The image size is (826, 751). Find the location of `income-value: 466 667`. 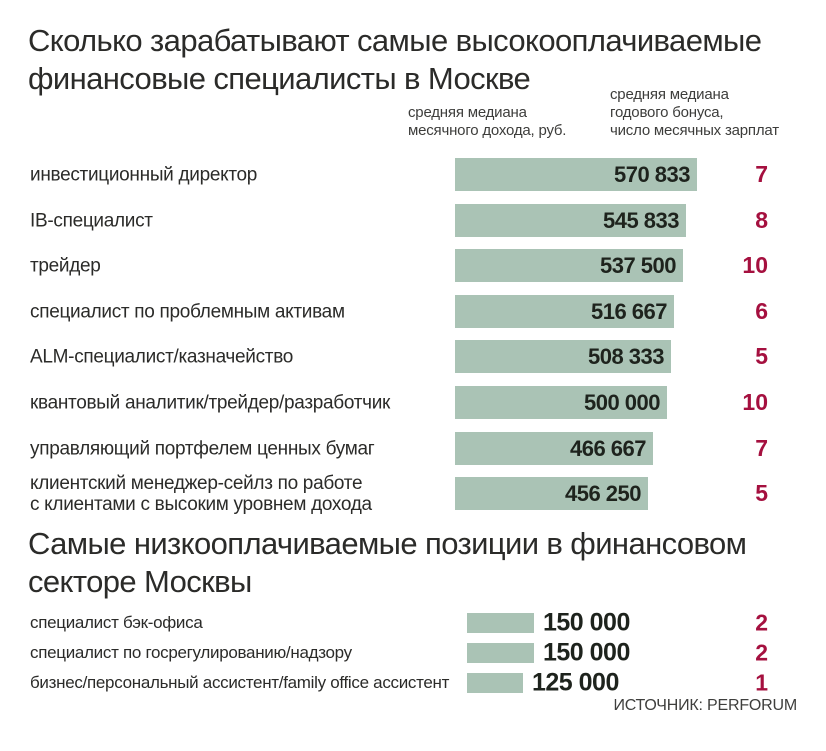

income-value: 466 667 is located at coordinates (608, 448).